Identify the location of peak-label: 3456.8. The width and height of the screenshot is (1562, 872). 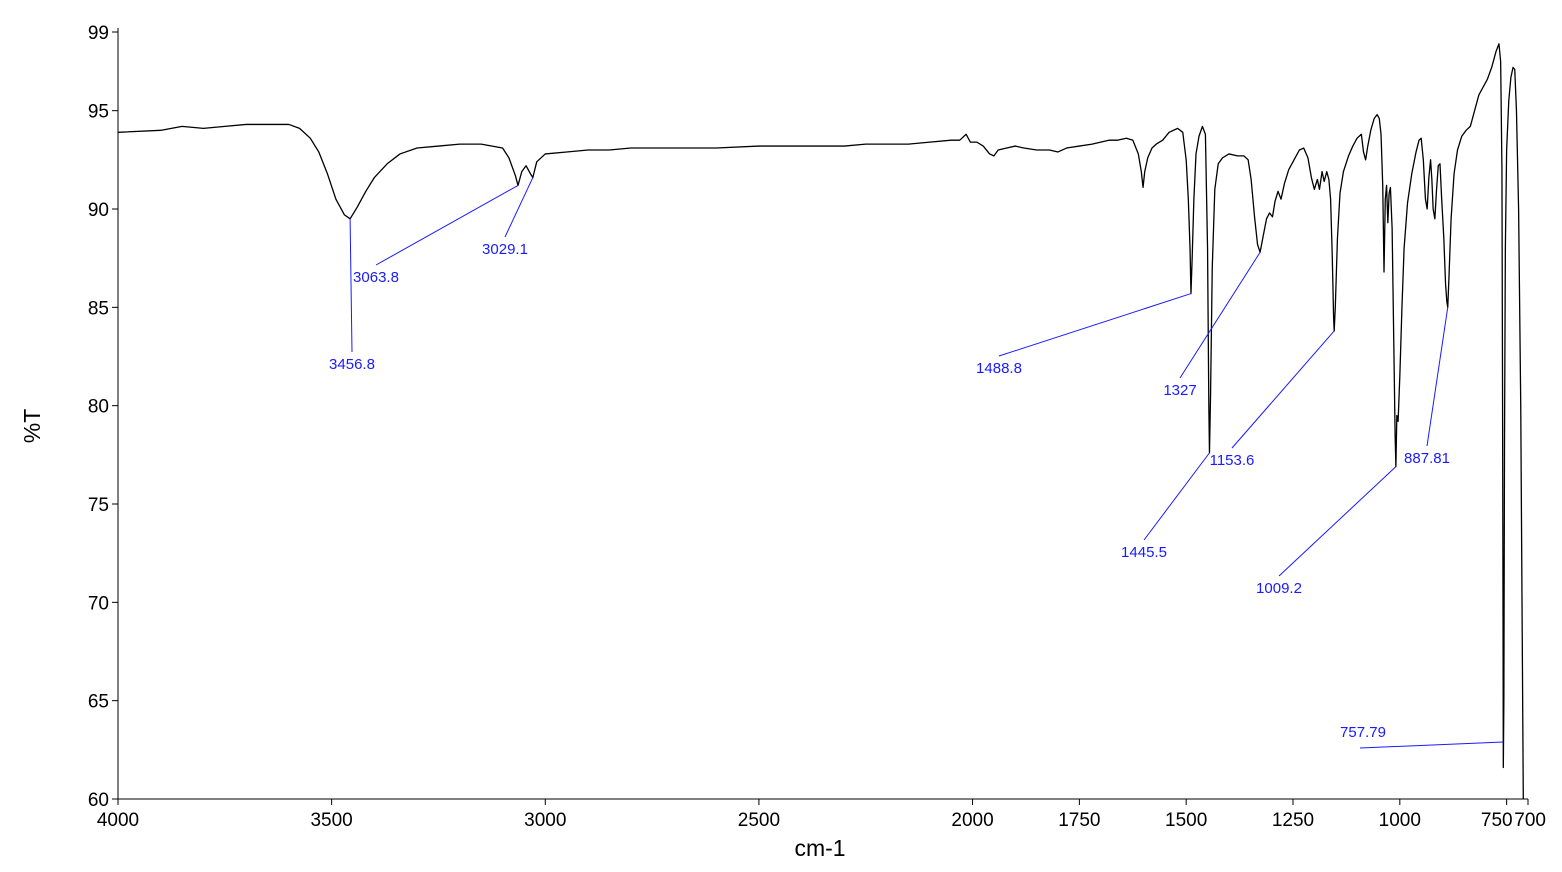
(352, 364).